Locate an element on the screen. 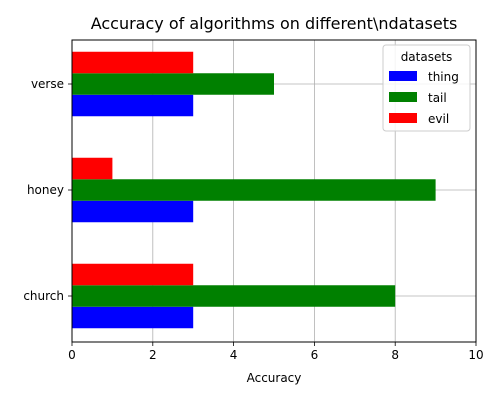 The image size is (500, 400). bar-thing-church is located at coordinates (133, 317).